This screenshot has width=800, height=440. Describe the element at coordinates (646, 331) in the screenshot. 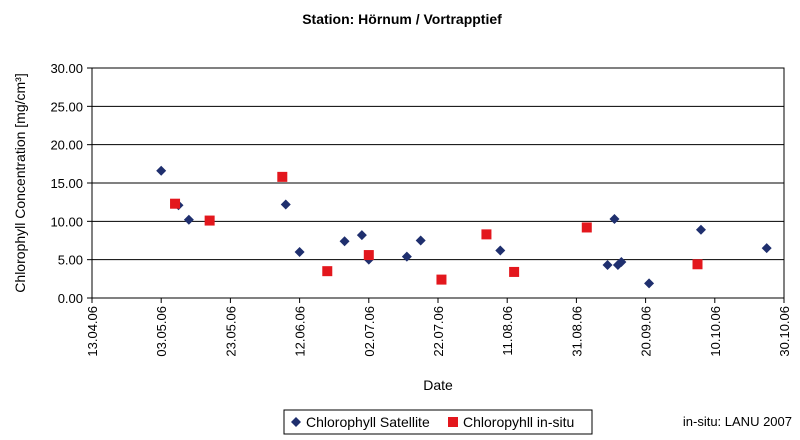

I see `x-tick-label: 20.09.06` at that location.